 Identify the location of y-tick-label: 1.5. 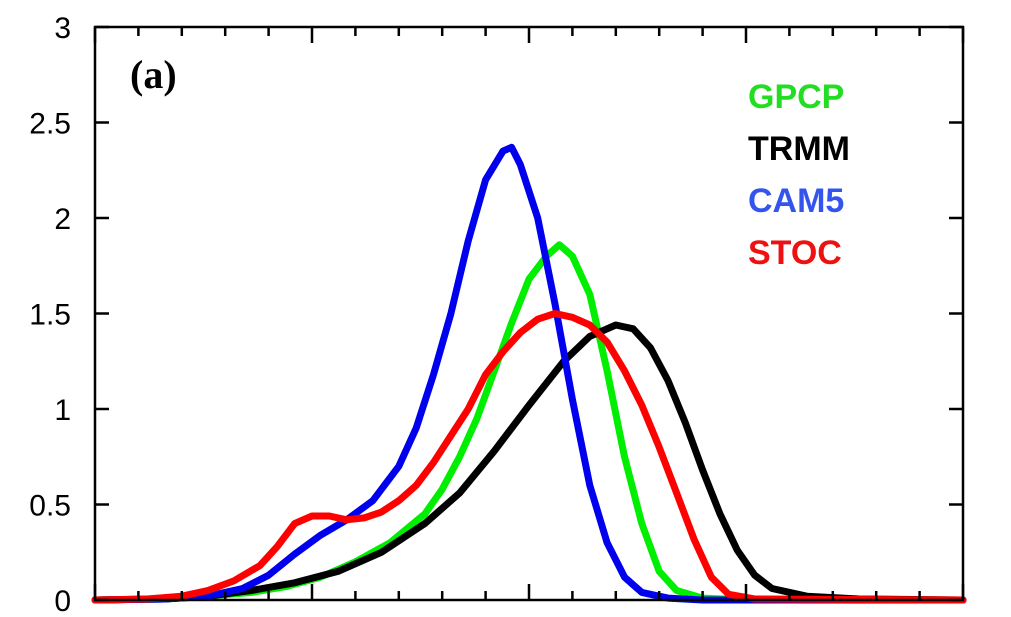
(50, 315).